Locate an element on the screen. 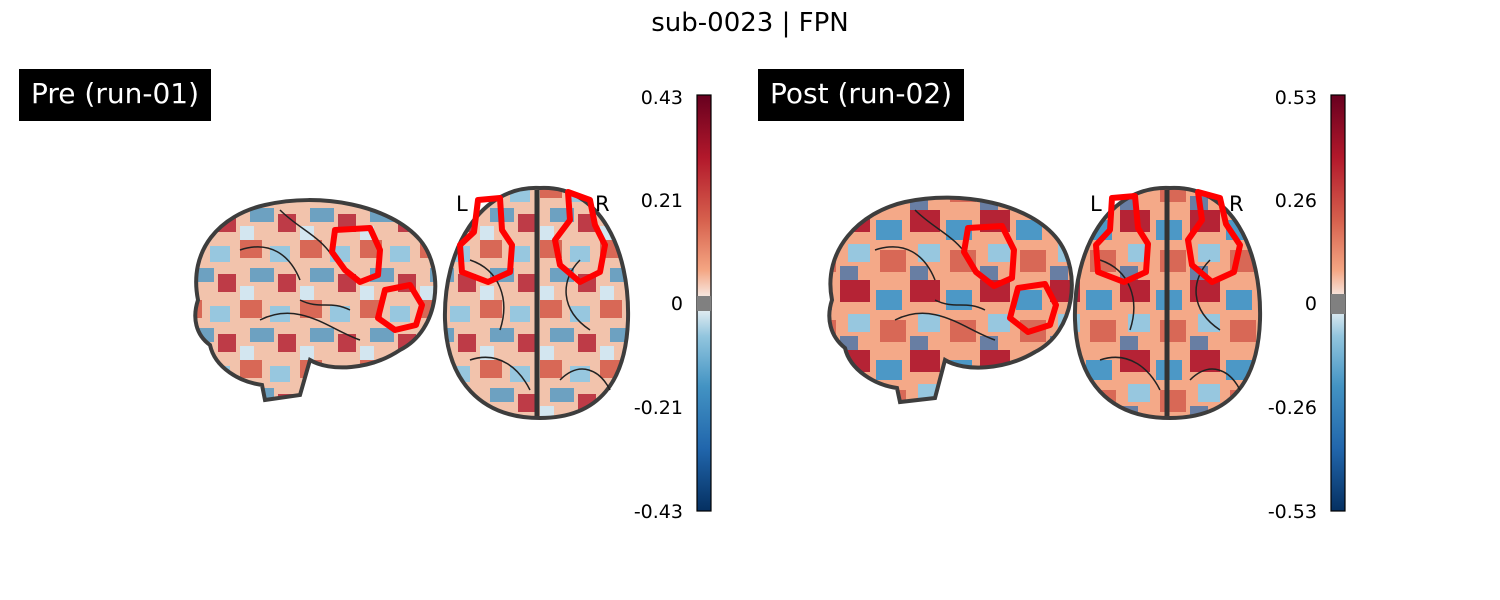  pre-glass-brain: L R is located at coordinates (412, 303).